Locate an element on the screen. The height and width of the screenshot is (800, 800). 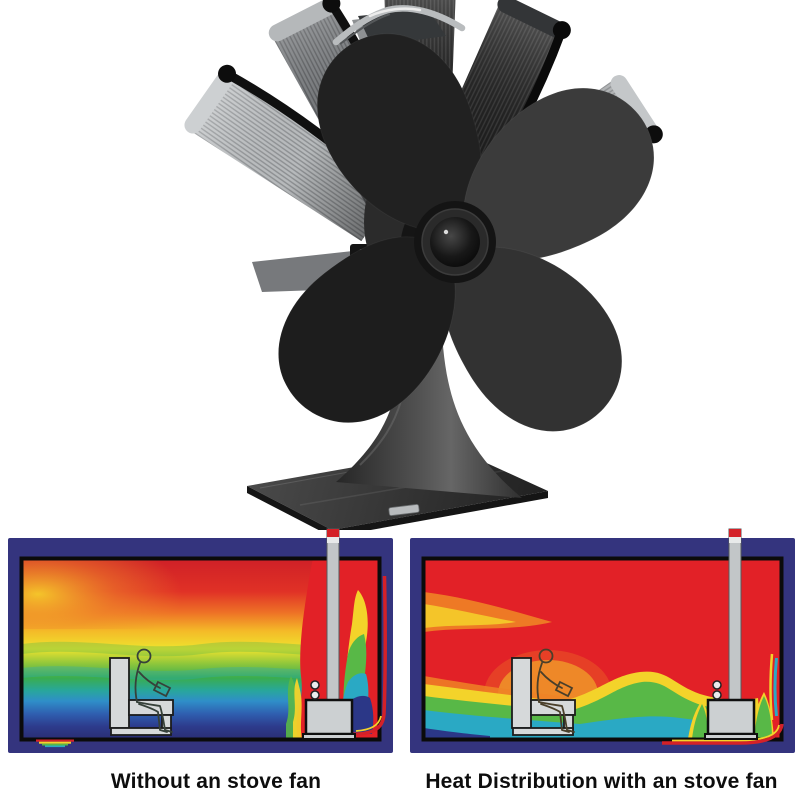
floor-leak-sliver is located at coordinates (55, 743).